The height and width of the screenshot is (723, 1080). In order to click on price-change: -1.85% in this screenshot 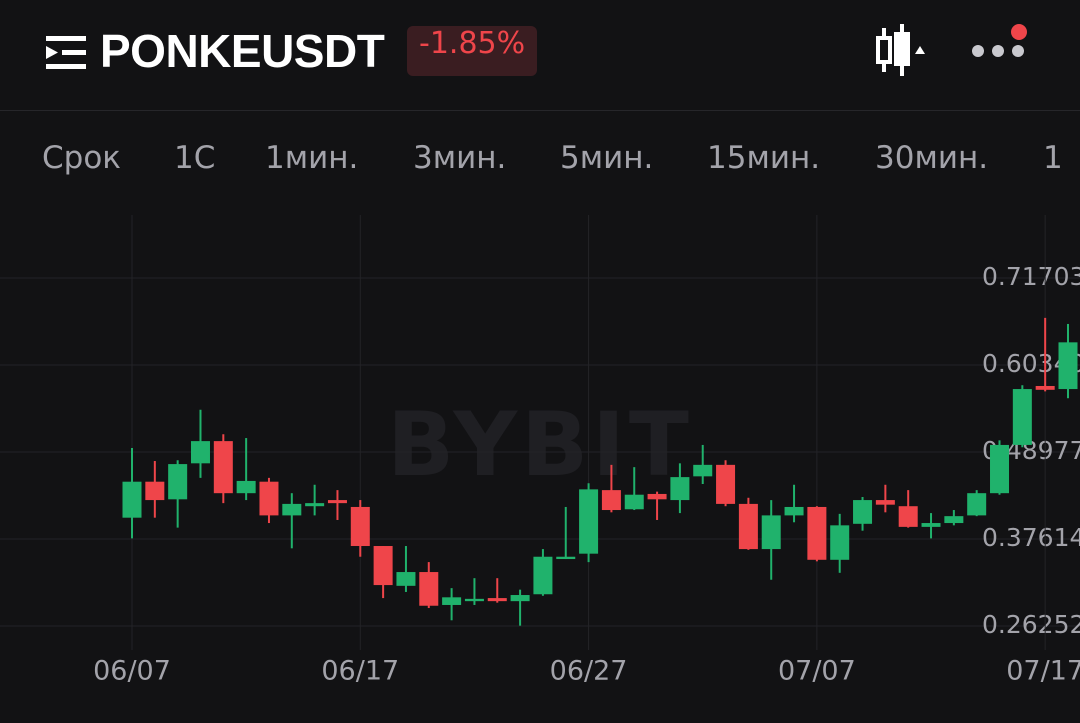, I will do `click(472, 51)`.